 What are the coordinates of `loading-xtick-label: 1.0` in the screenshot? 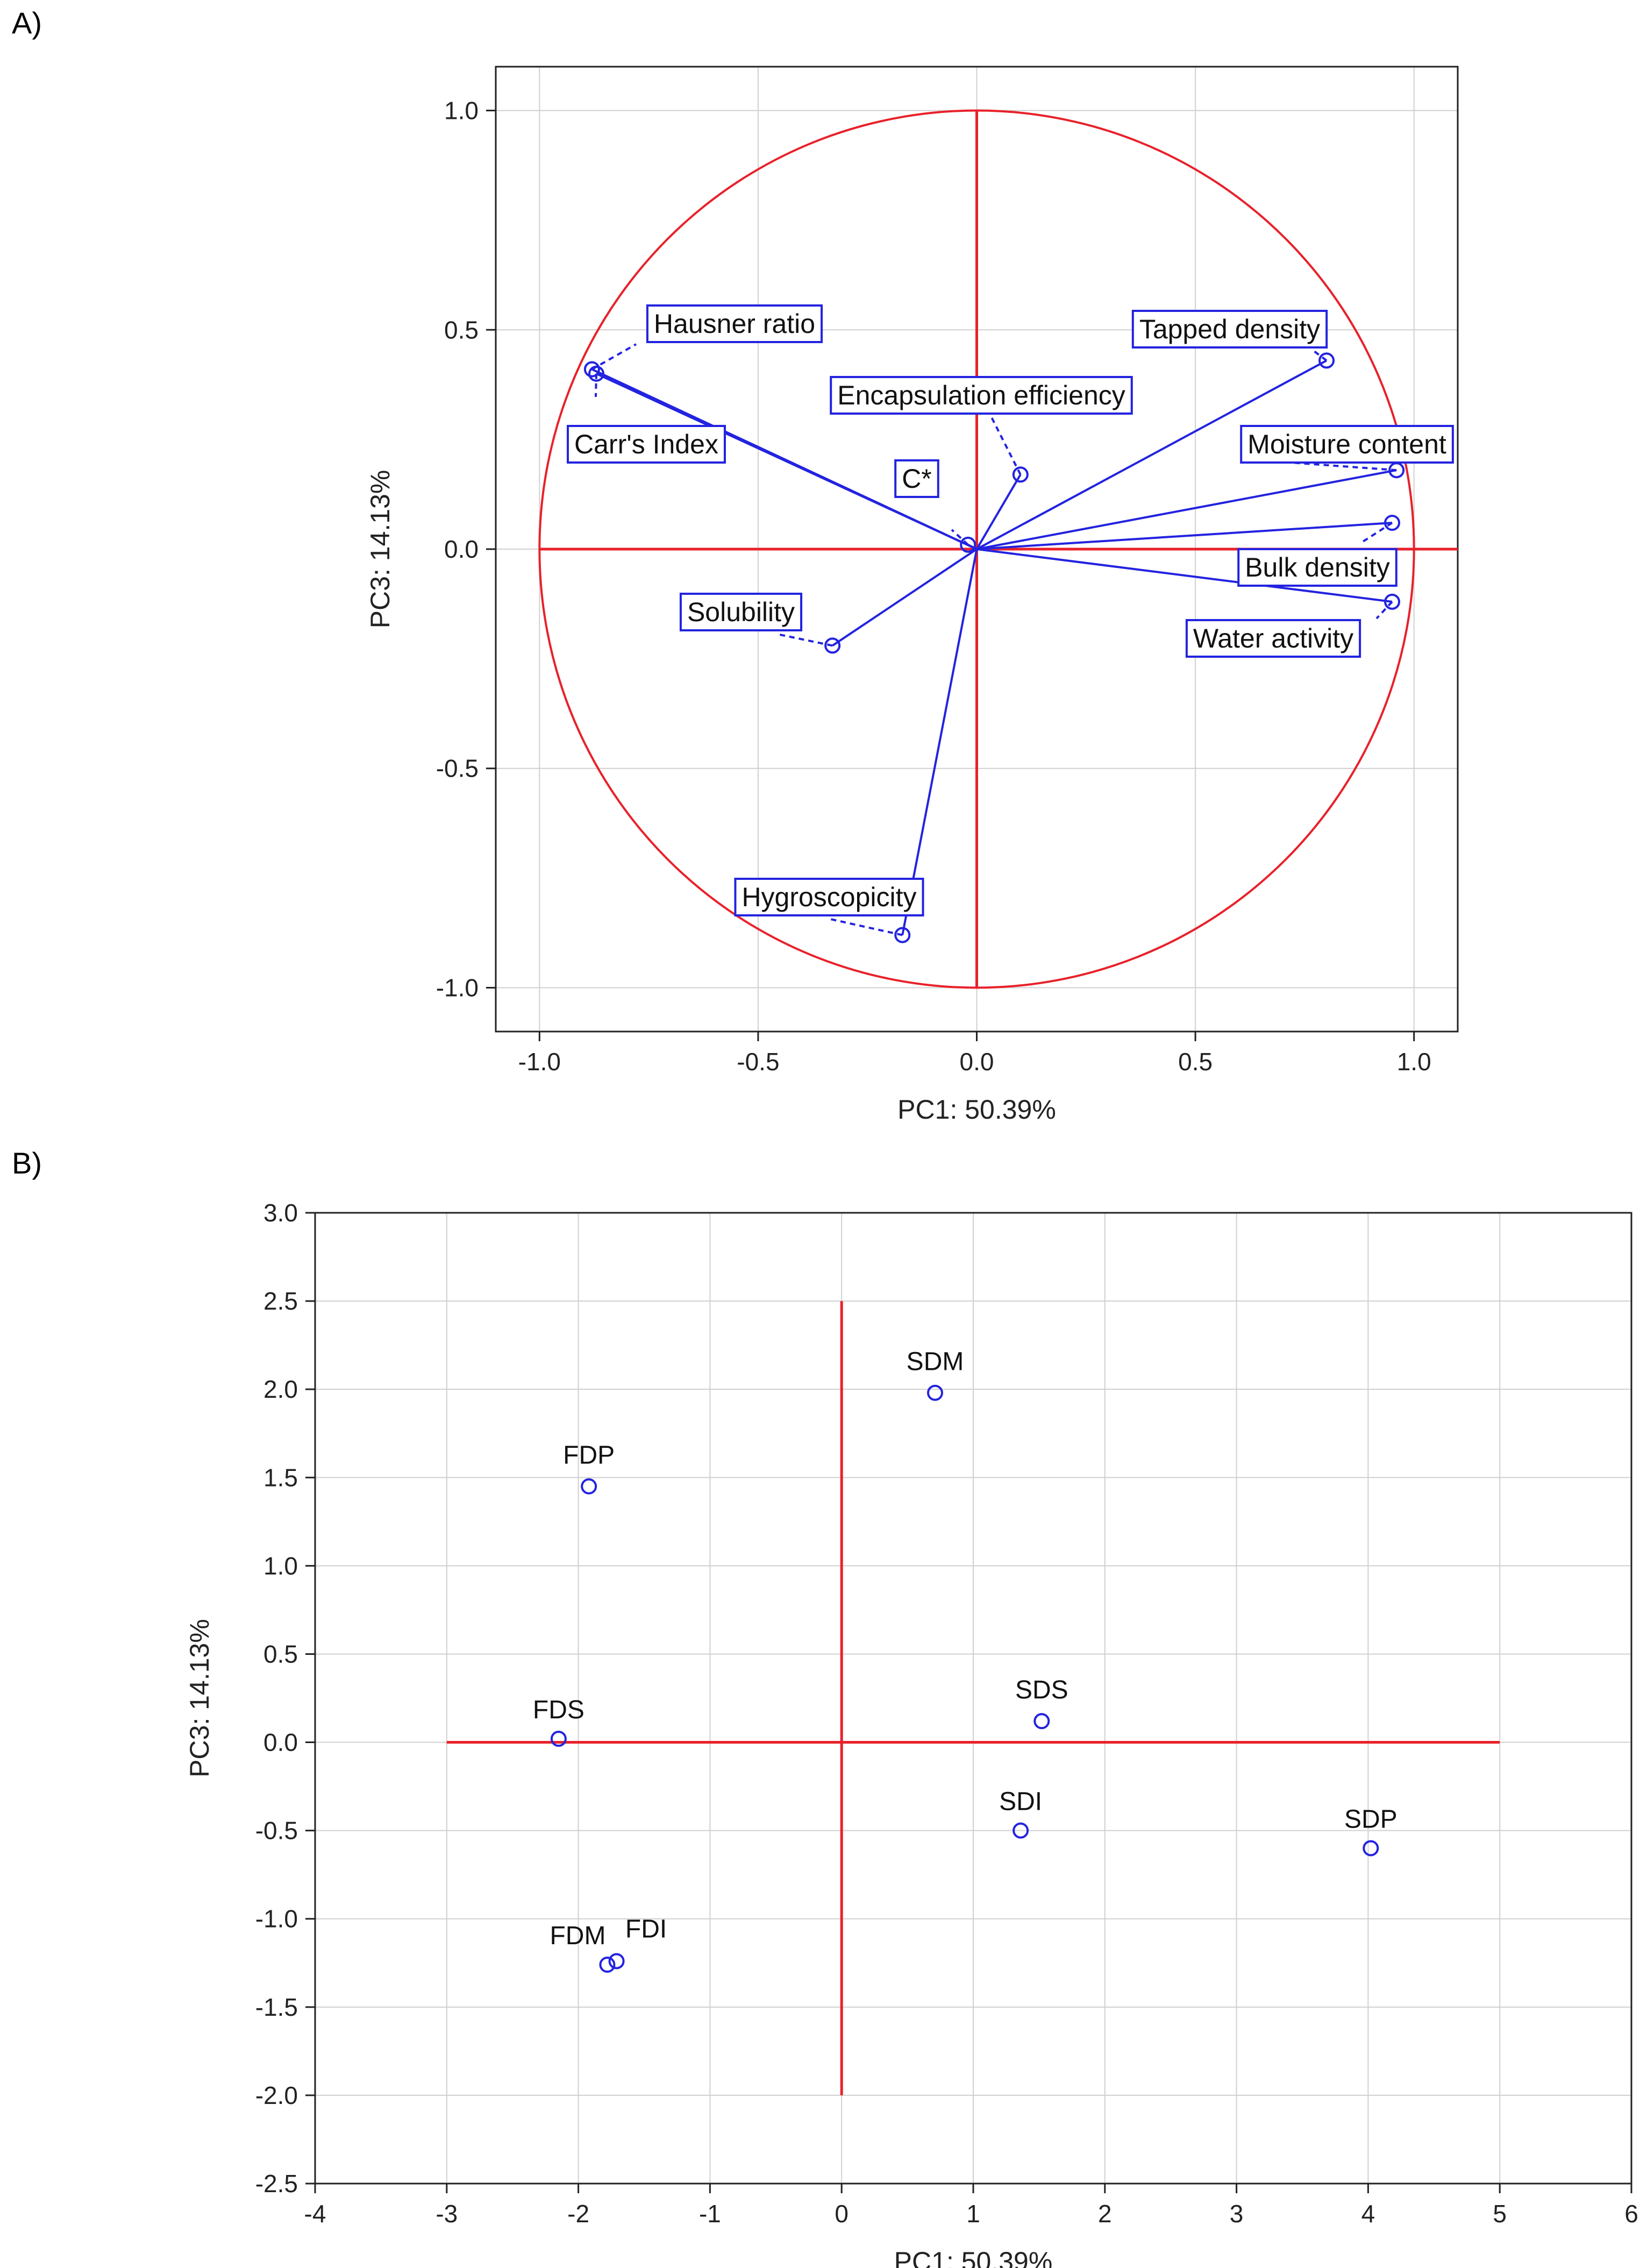 It's located at (1414, 1062).